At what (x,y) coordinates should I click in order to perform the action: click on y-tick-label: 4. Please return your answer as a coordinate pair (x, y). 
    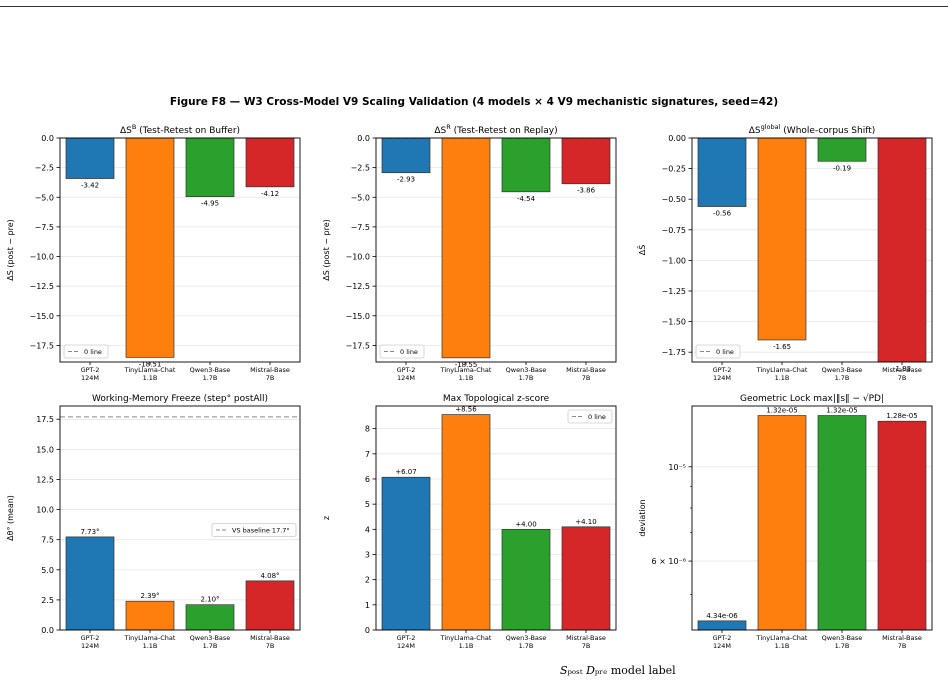
    Looking at the image, I should click on (367, 529).